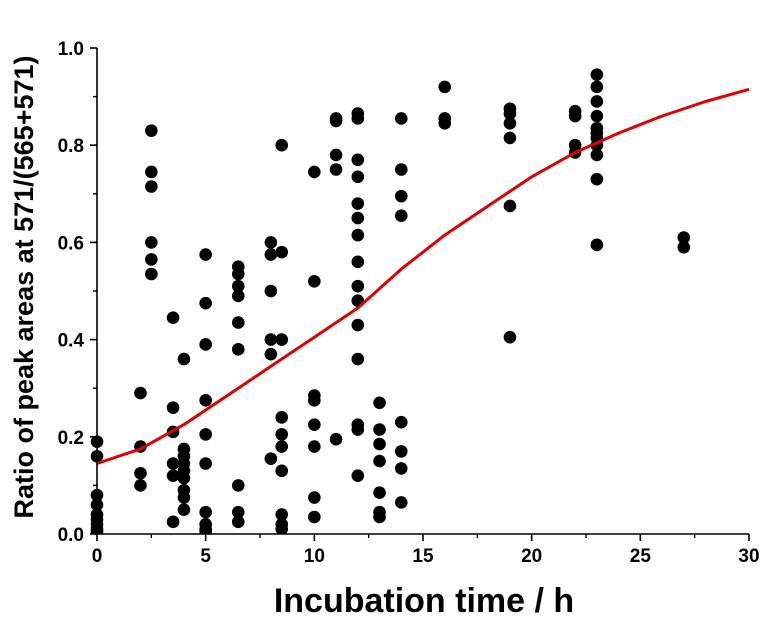 The width and height of the screenshot is (769, 621). I want to click on x-axis-title: Incubation time / h, so click(424, 601).